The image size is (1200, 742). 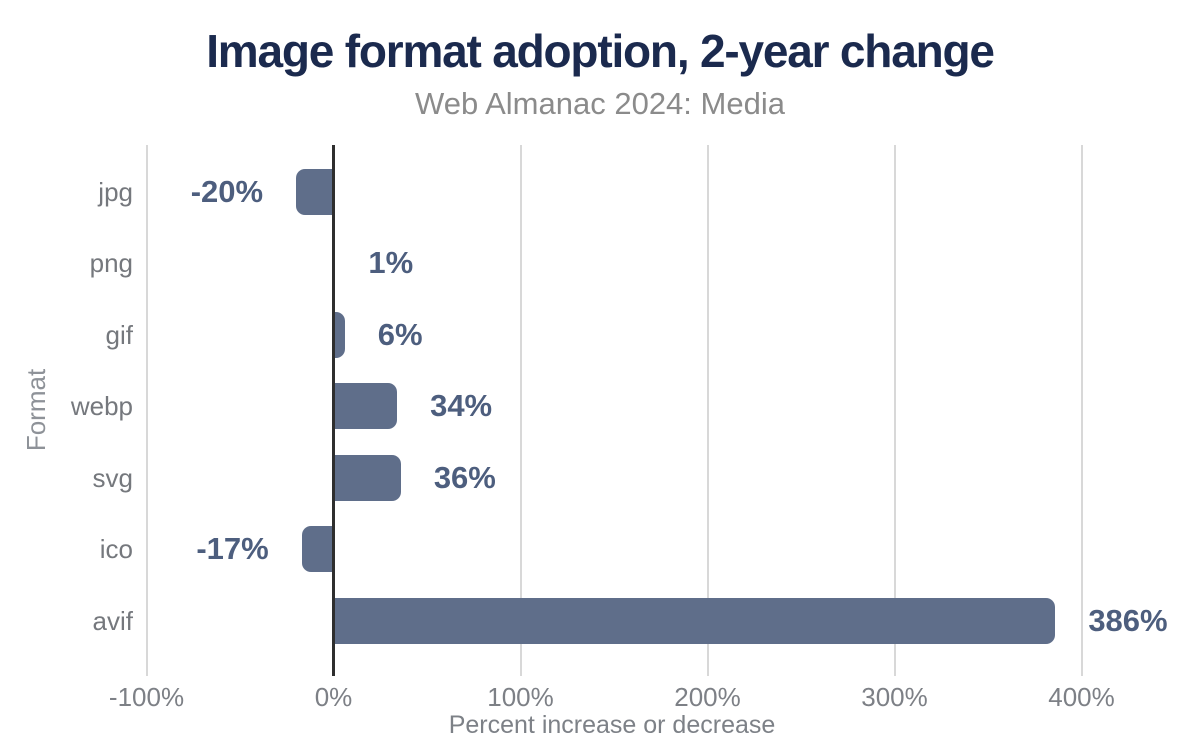 What do you see at coordinates (333, 410) in the screenshot?
I see `zero-axis-line` at bounding box center [333, 410].